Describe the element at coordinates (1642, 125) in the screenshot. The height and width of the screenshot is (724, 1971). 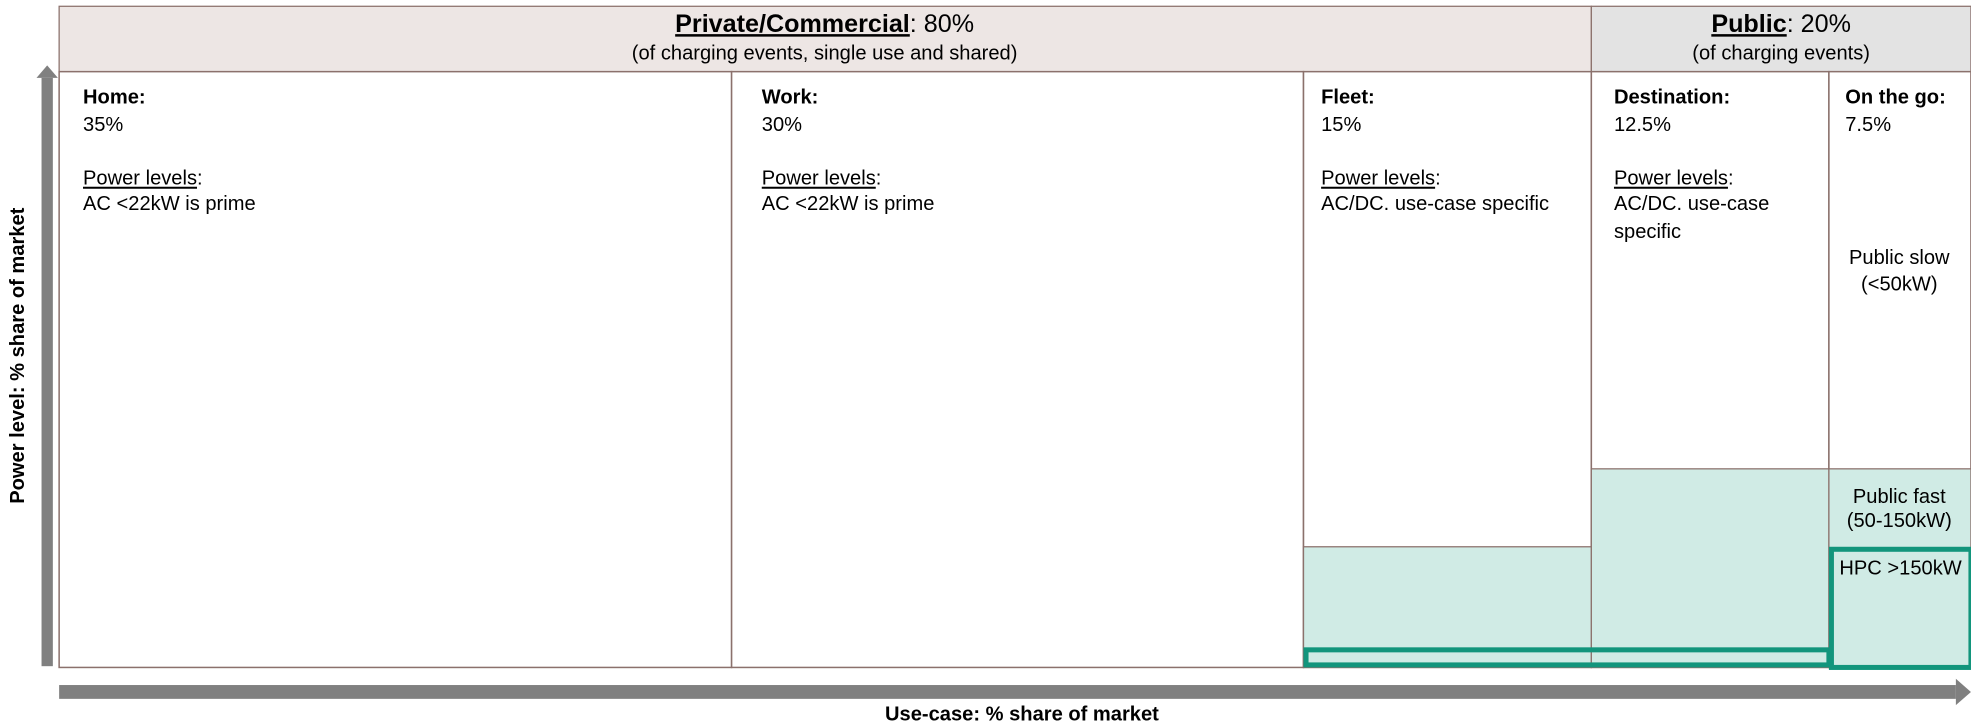
I see `column-share: 12.5%` at that location.